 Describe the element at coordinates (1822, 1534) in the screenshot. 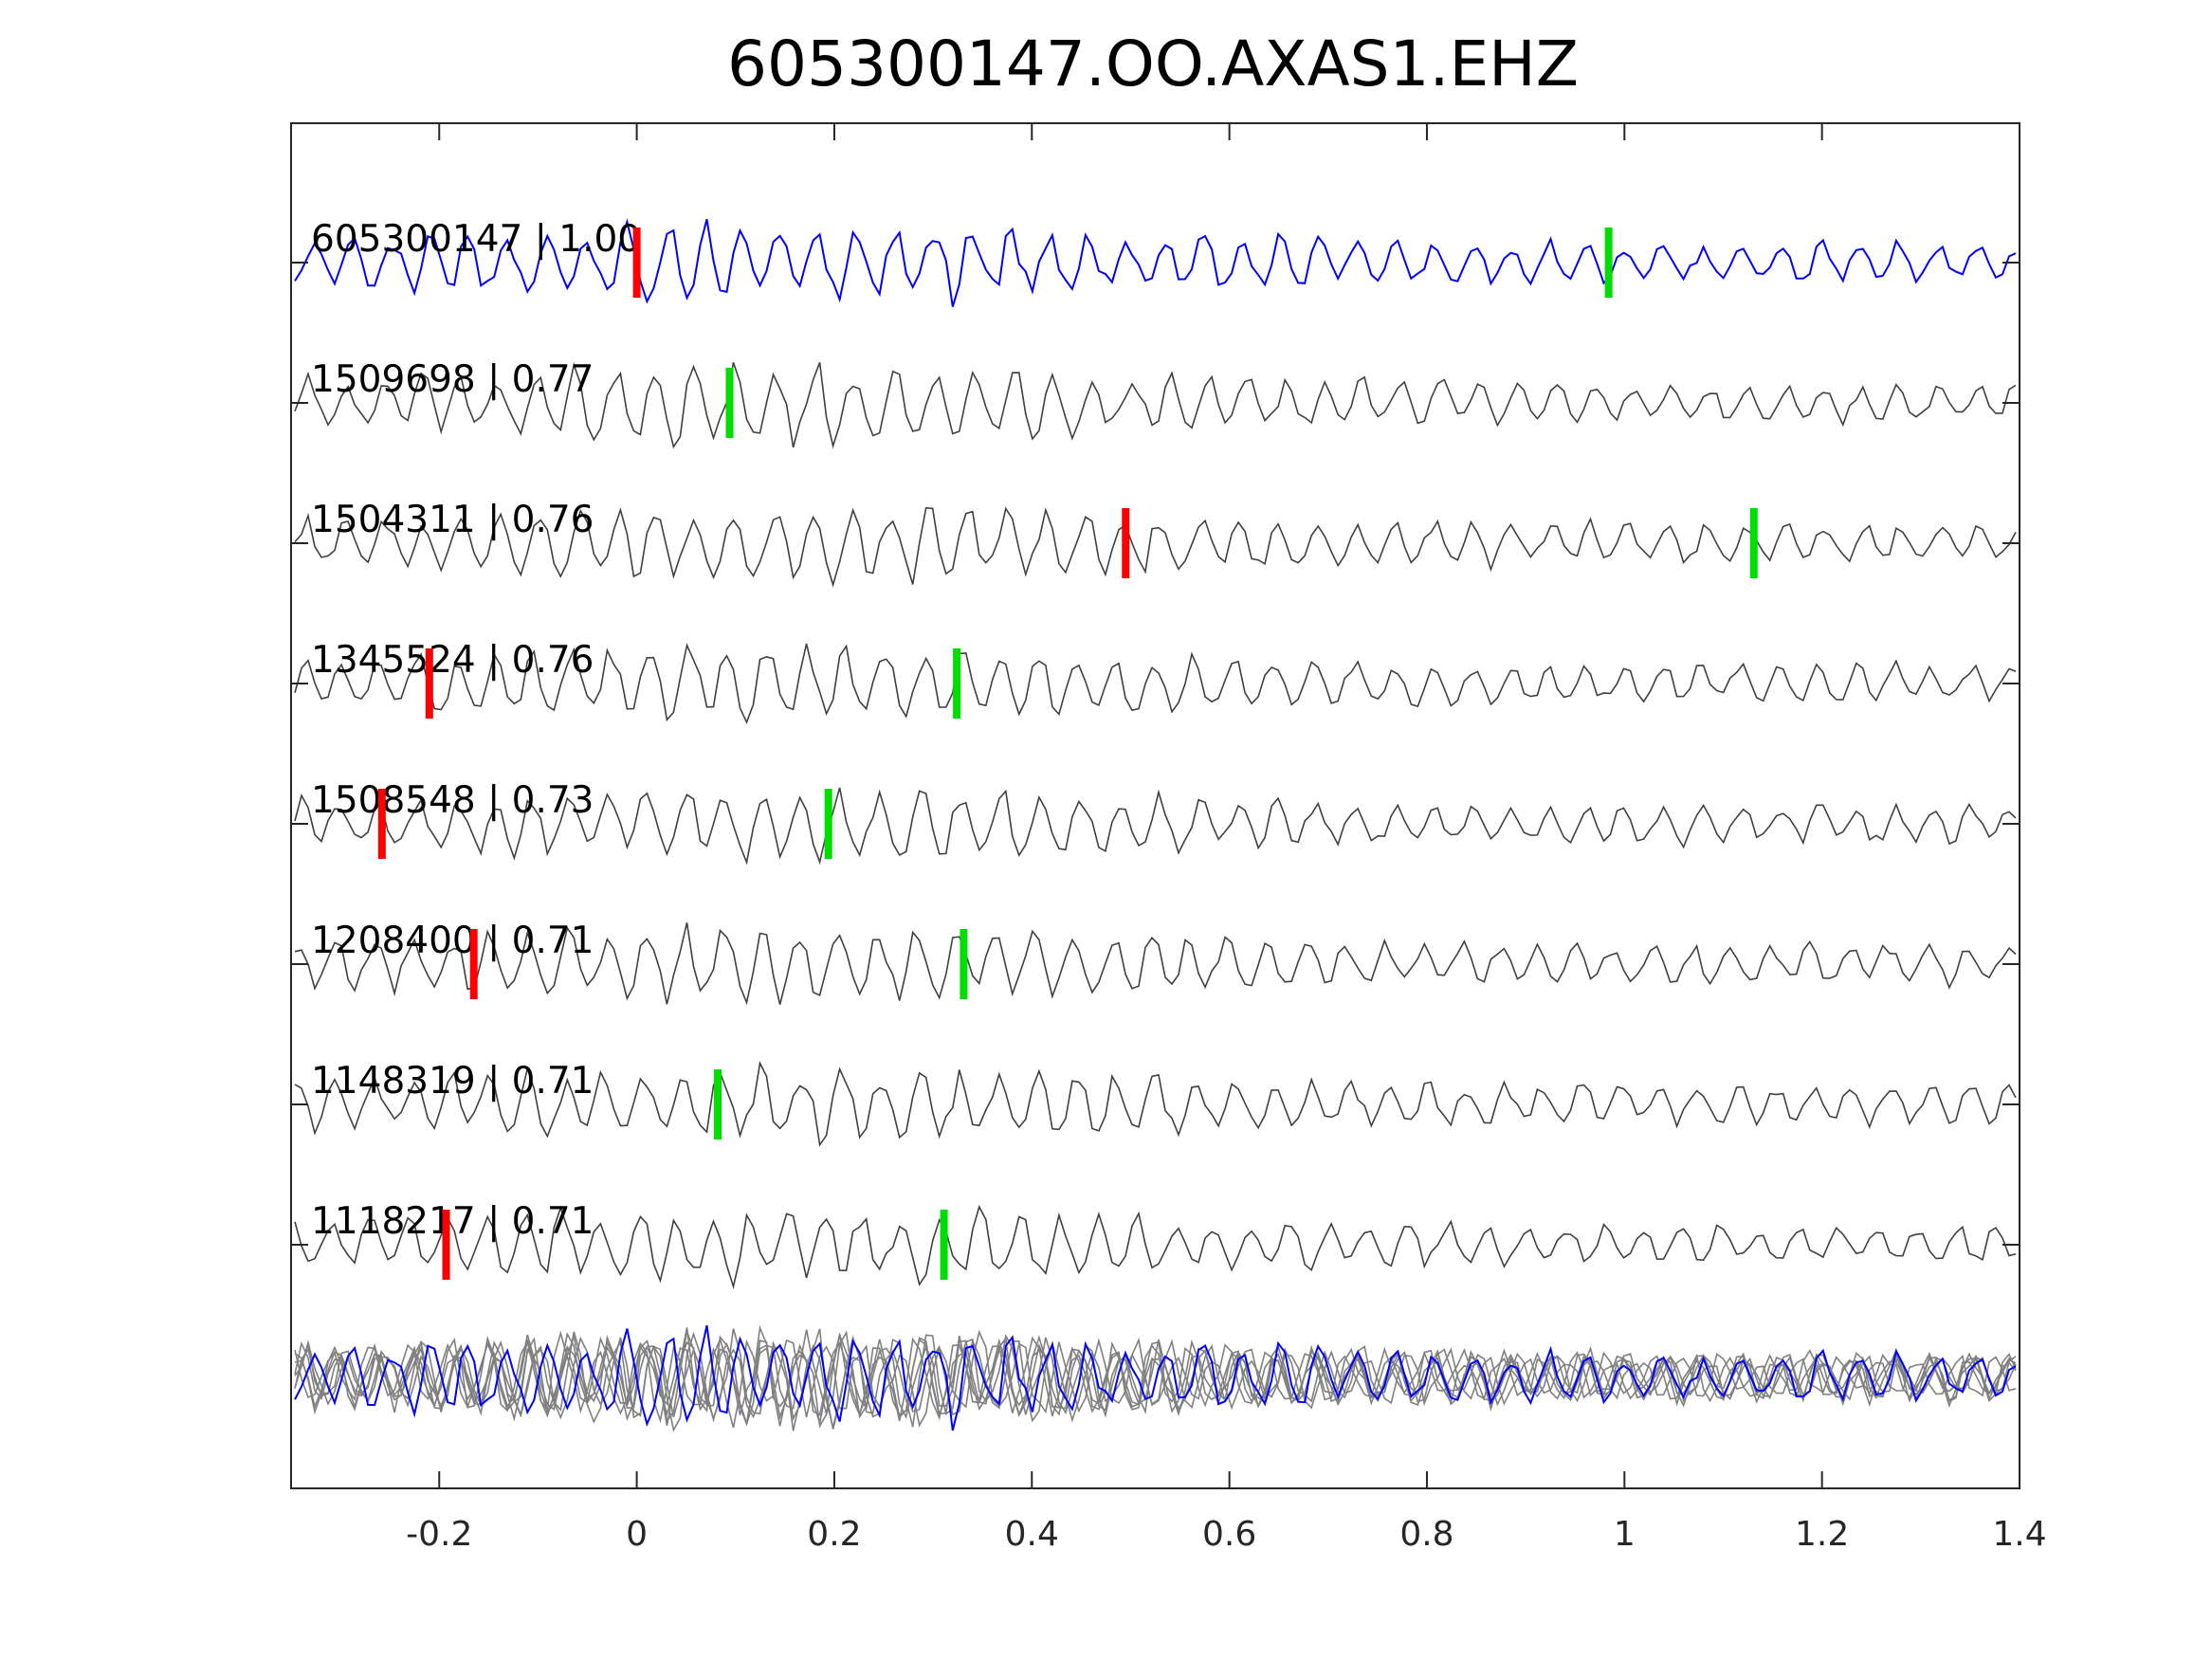

I see `x-tick-label: 1.2` at that location.